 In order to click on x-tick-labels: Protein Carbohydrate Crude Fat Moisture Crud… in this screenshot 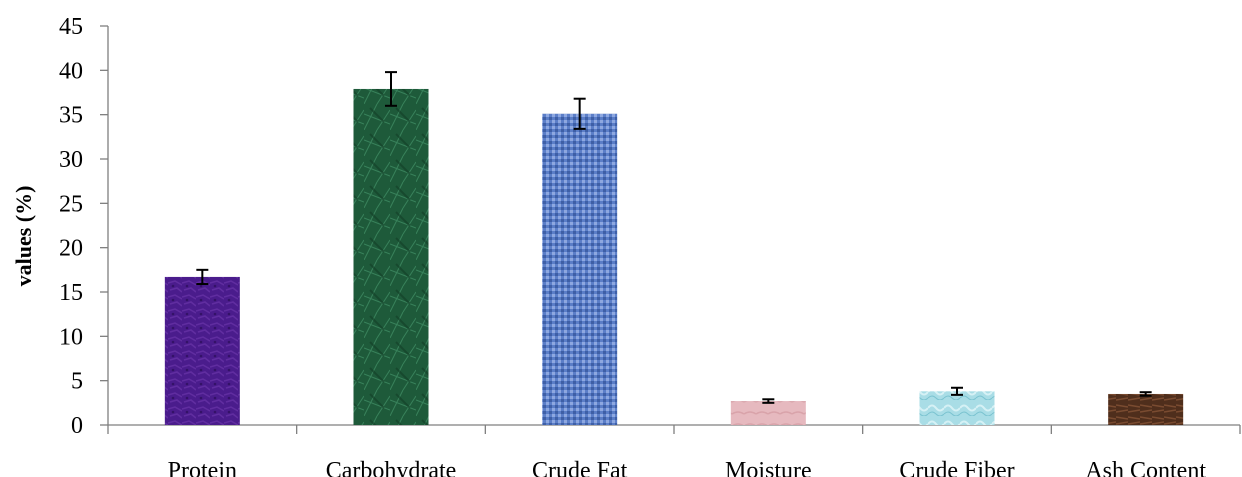, I will do `click(687, 467)`.